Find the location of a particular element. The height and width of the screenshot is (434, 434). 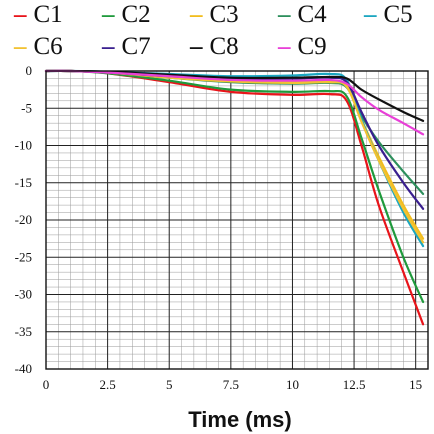

legend-item-c2: – C2 is located at coordinates (126, 15).